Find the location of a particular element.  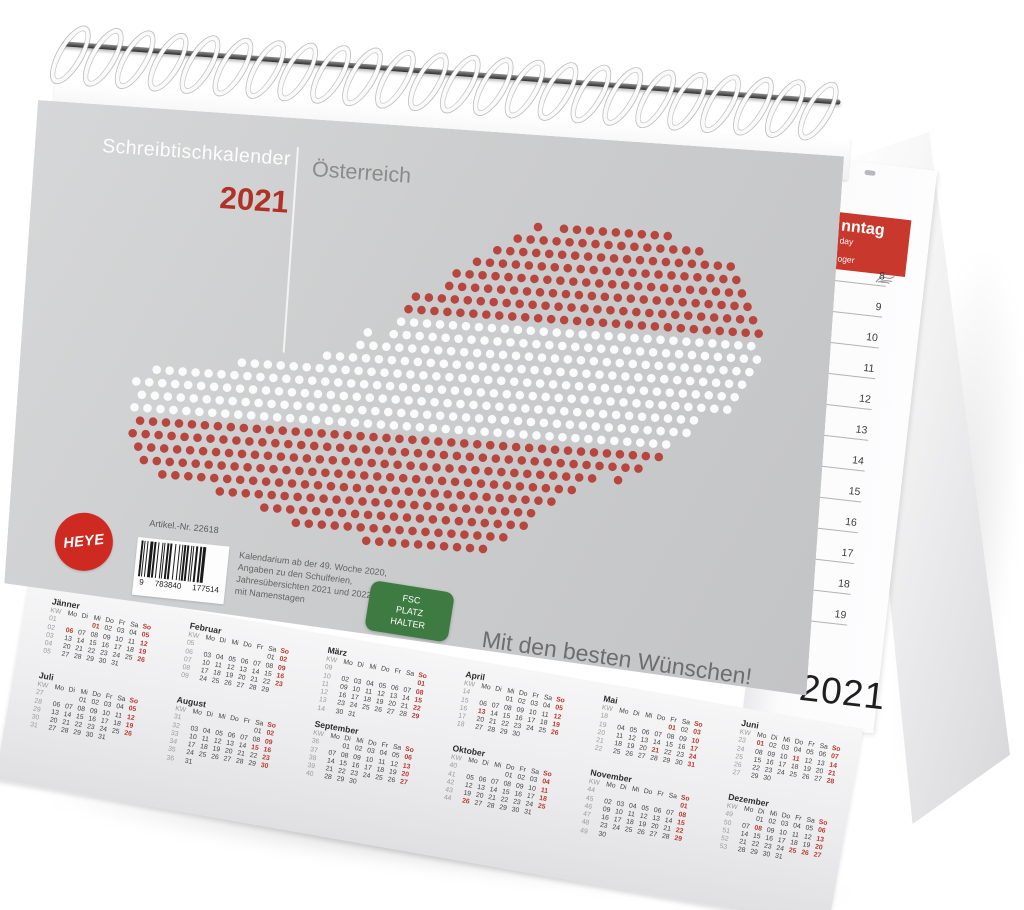

product-year: 2021 is located at coordinates (254, 200).